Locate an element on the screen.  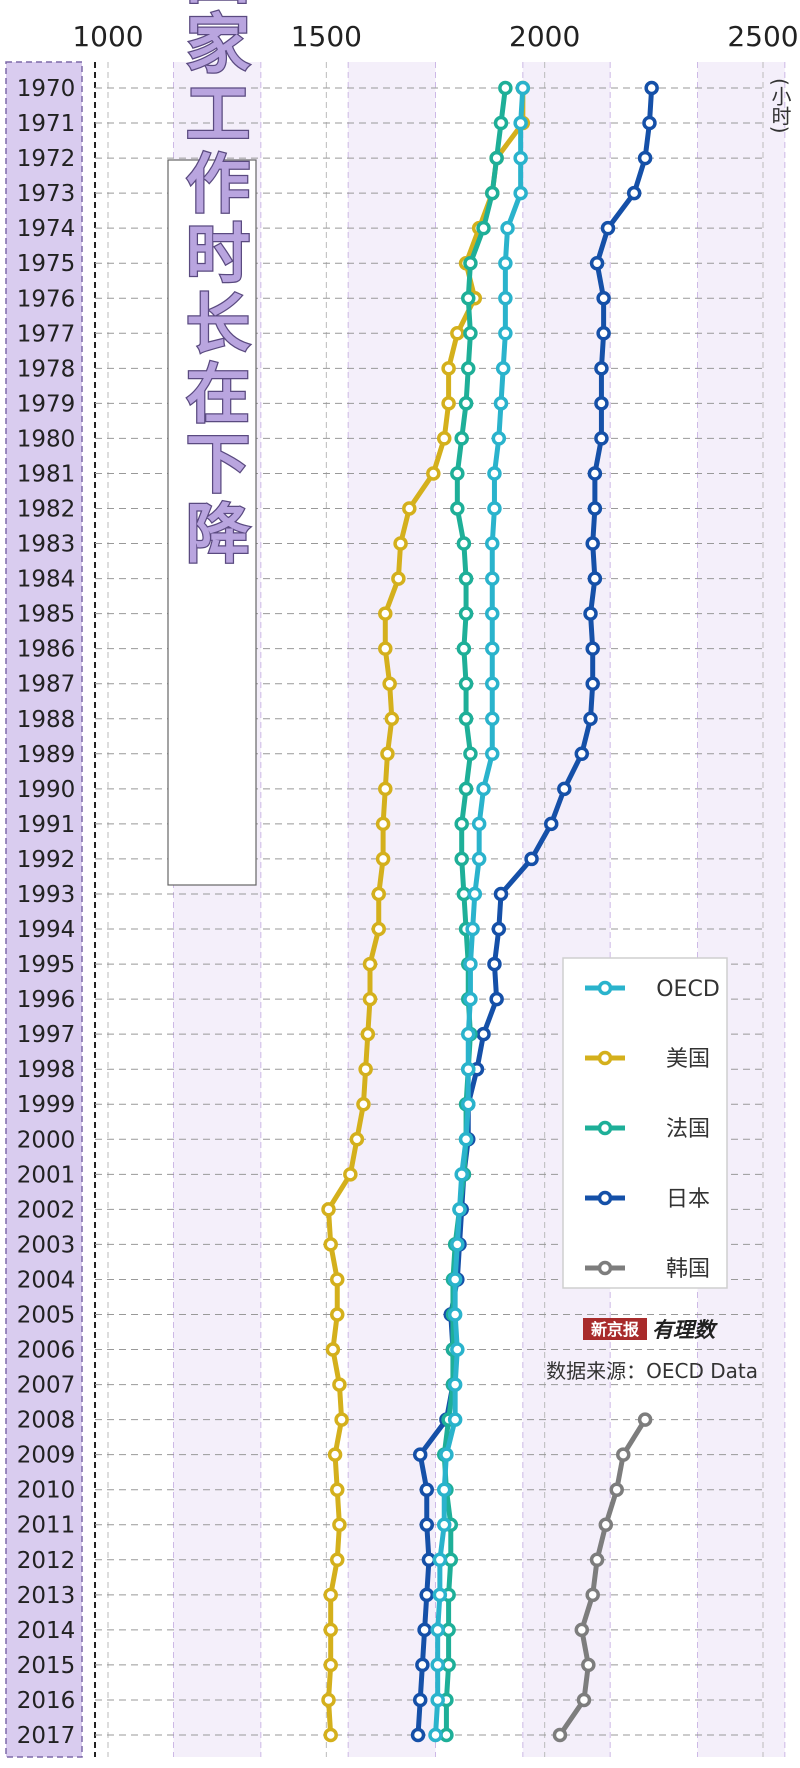
legend-label: 韩国 is located at coordinates (688, 1269).